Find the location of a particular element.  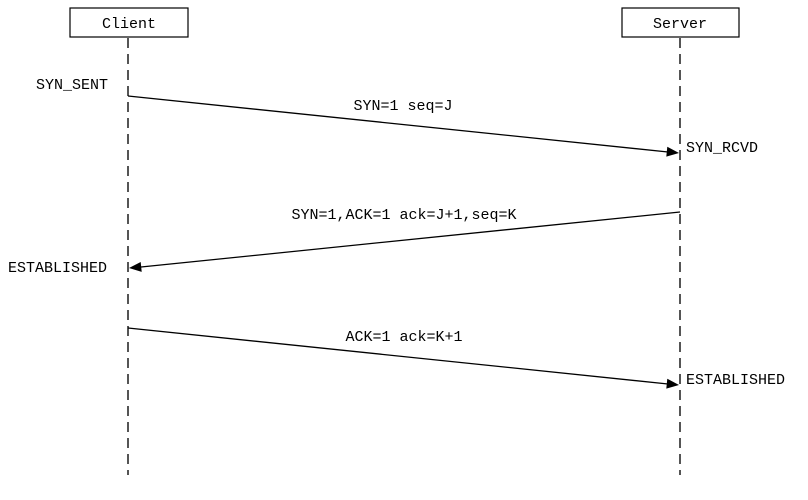

message-syn-ack: SYN=1,ACK=1 ack=J+1,seq=K is located at coordinates (405, 239).